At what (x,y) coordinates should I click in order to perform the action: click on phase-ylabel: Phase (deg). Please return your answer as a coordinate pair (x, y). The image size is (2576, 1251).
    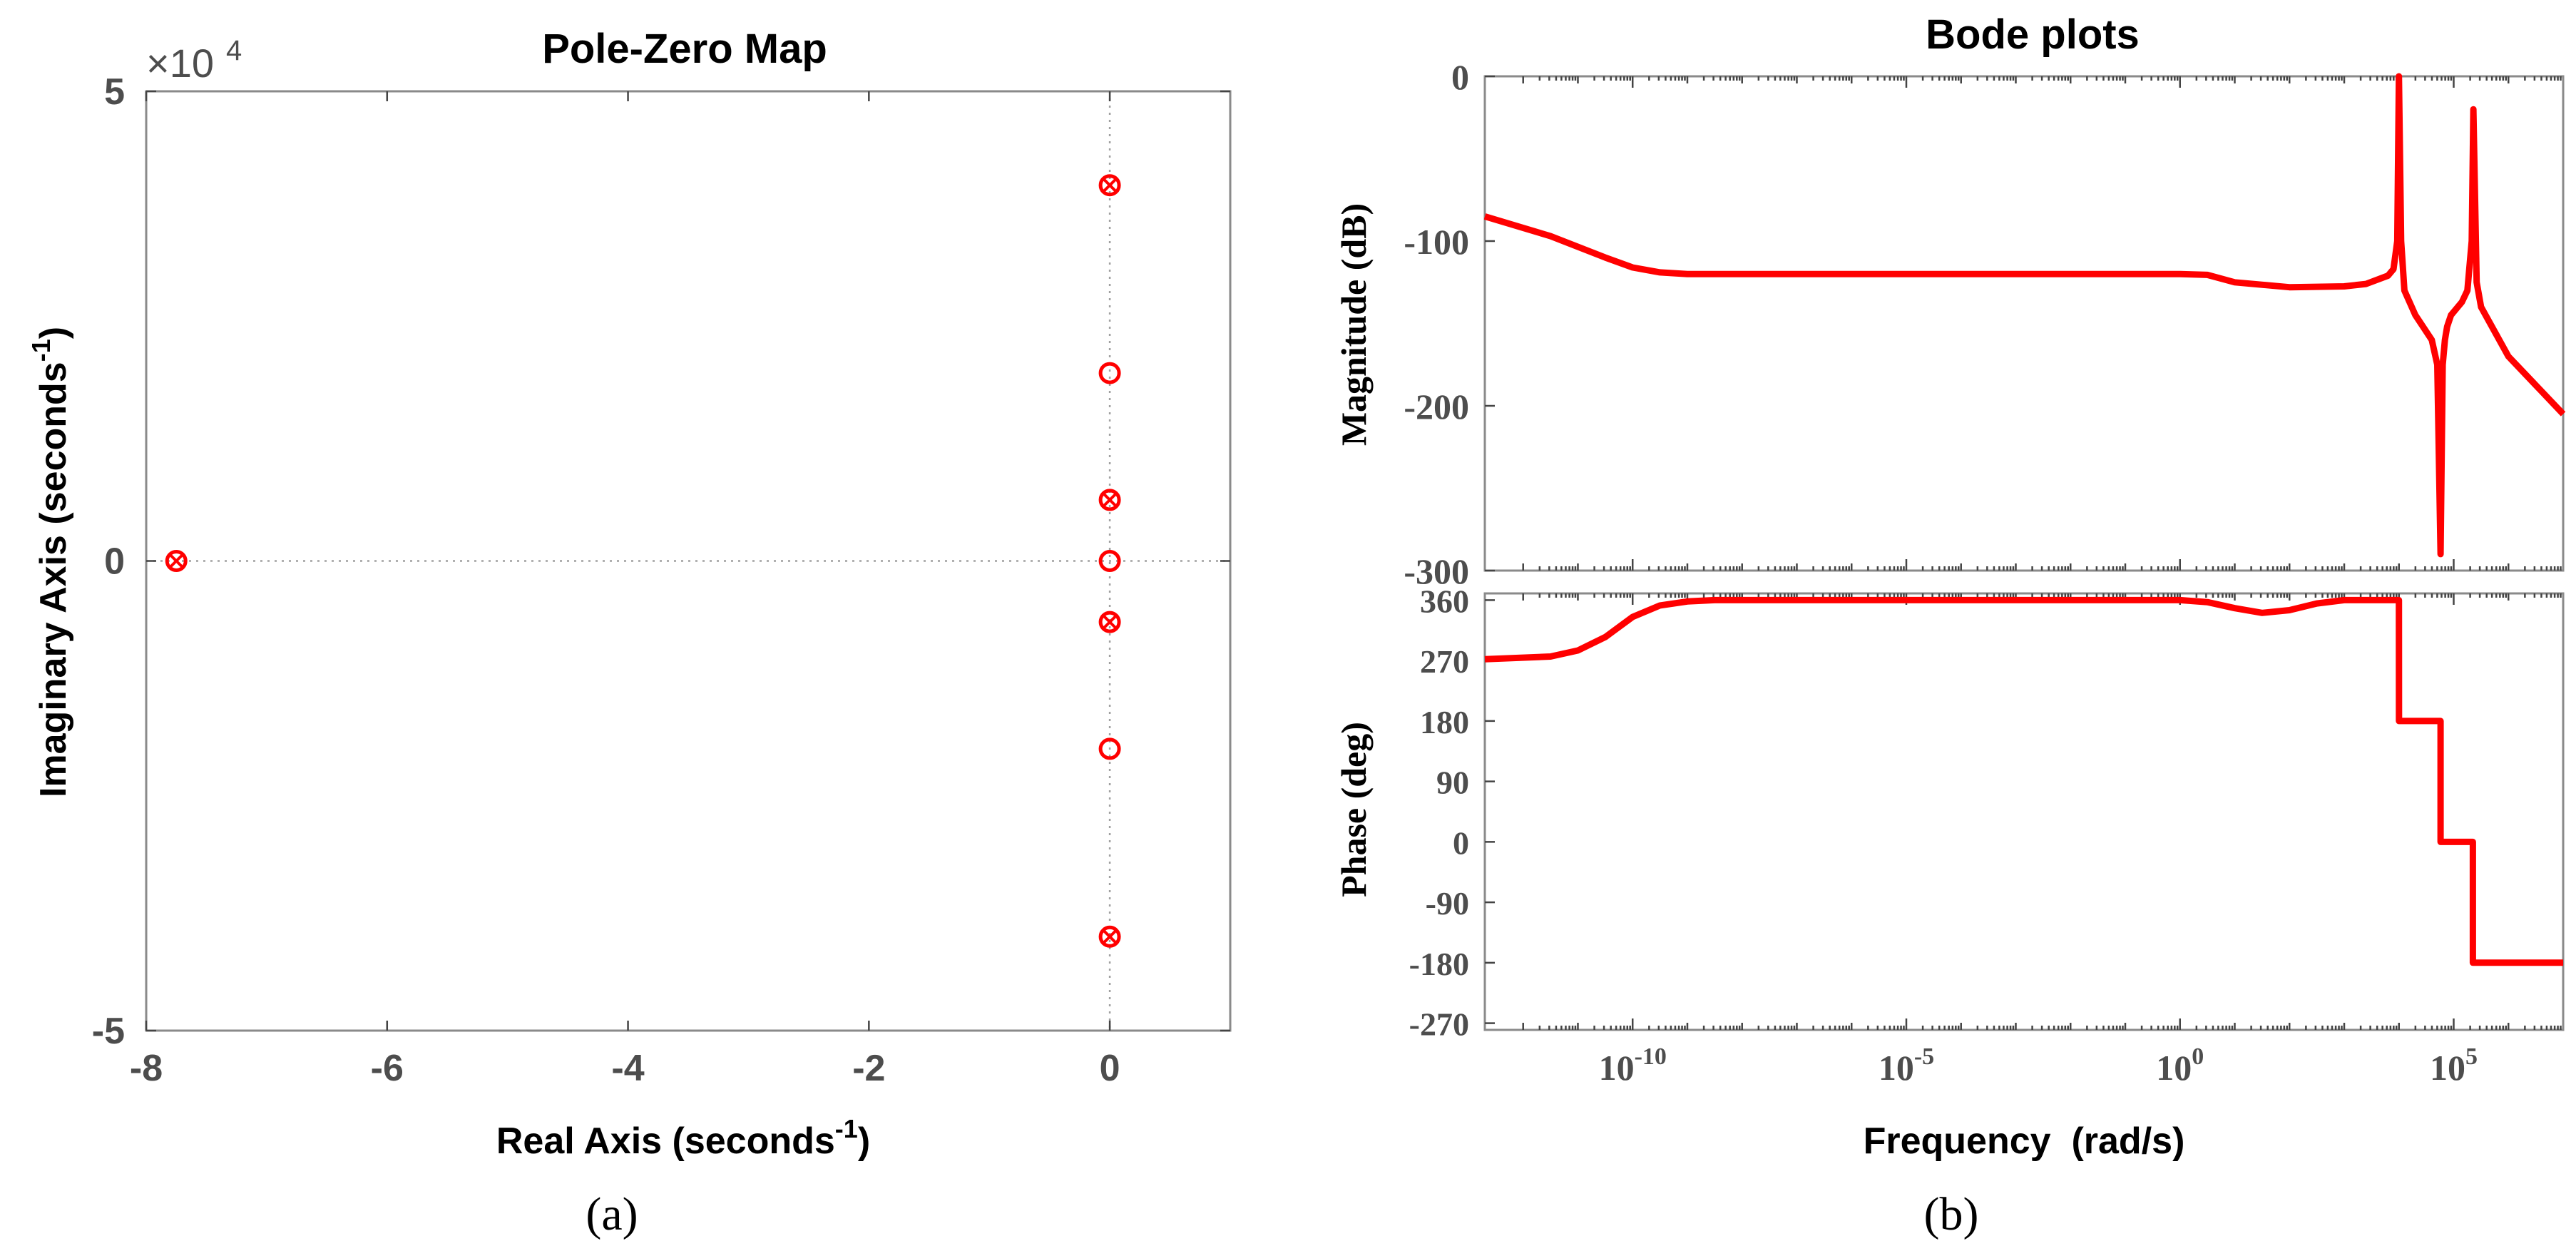
    Looking at the image, I should click on (1354, 810).